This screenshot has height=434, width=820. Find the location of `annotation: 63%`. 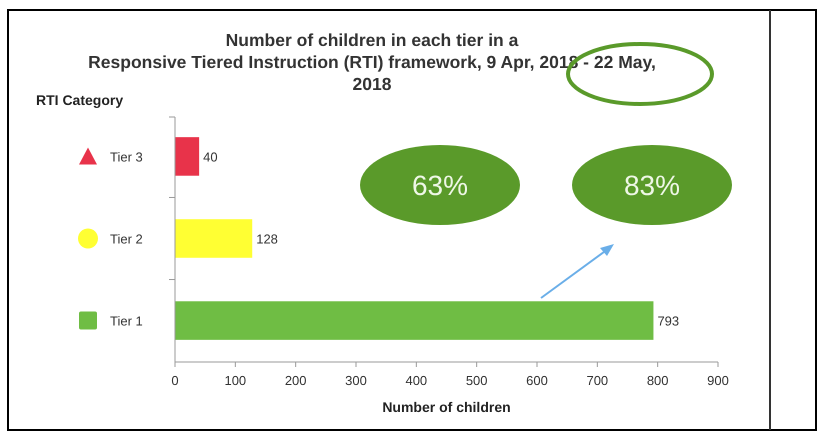

annotation: 63% is located at coordinates (440, 185).